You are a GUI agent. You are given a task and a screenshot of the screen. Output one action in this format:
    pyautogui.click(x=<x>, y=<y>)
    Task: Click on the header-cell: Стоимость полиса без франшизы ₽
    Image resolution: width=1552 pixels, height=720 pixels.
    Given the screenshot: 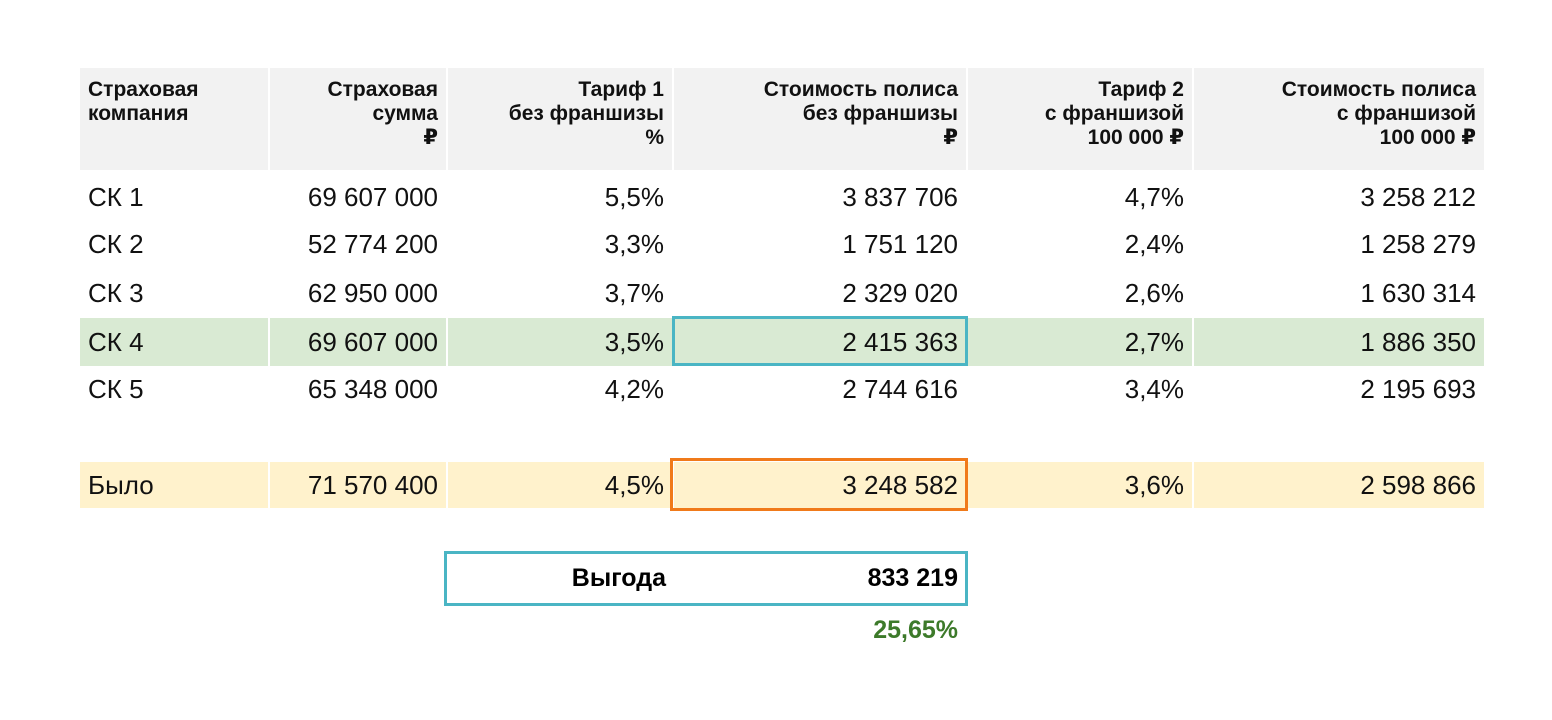 What is the action you would take?
    pyautogui.click(x=820, y=119)
    